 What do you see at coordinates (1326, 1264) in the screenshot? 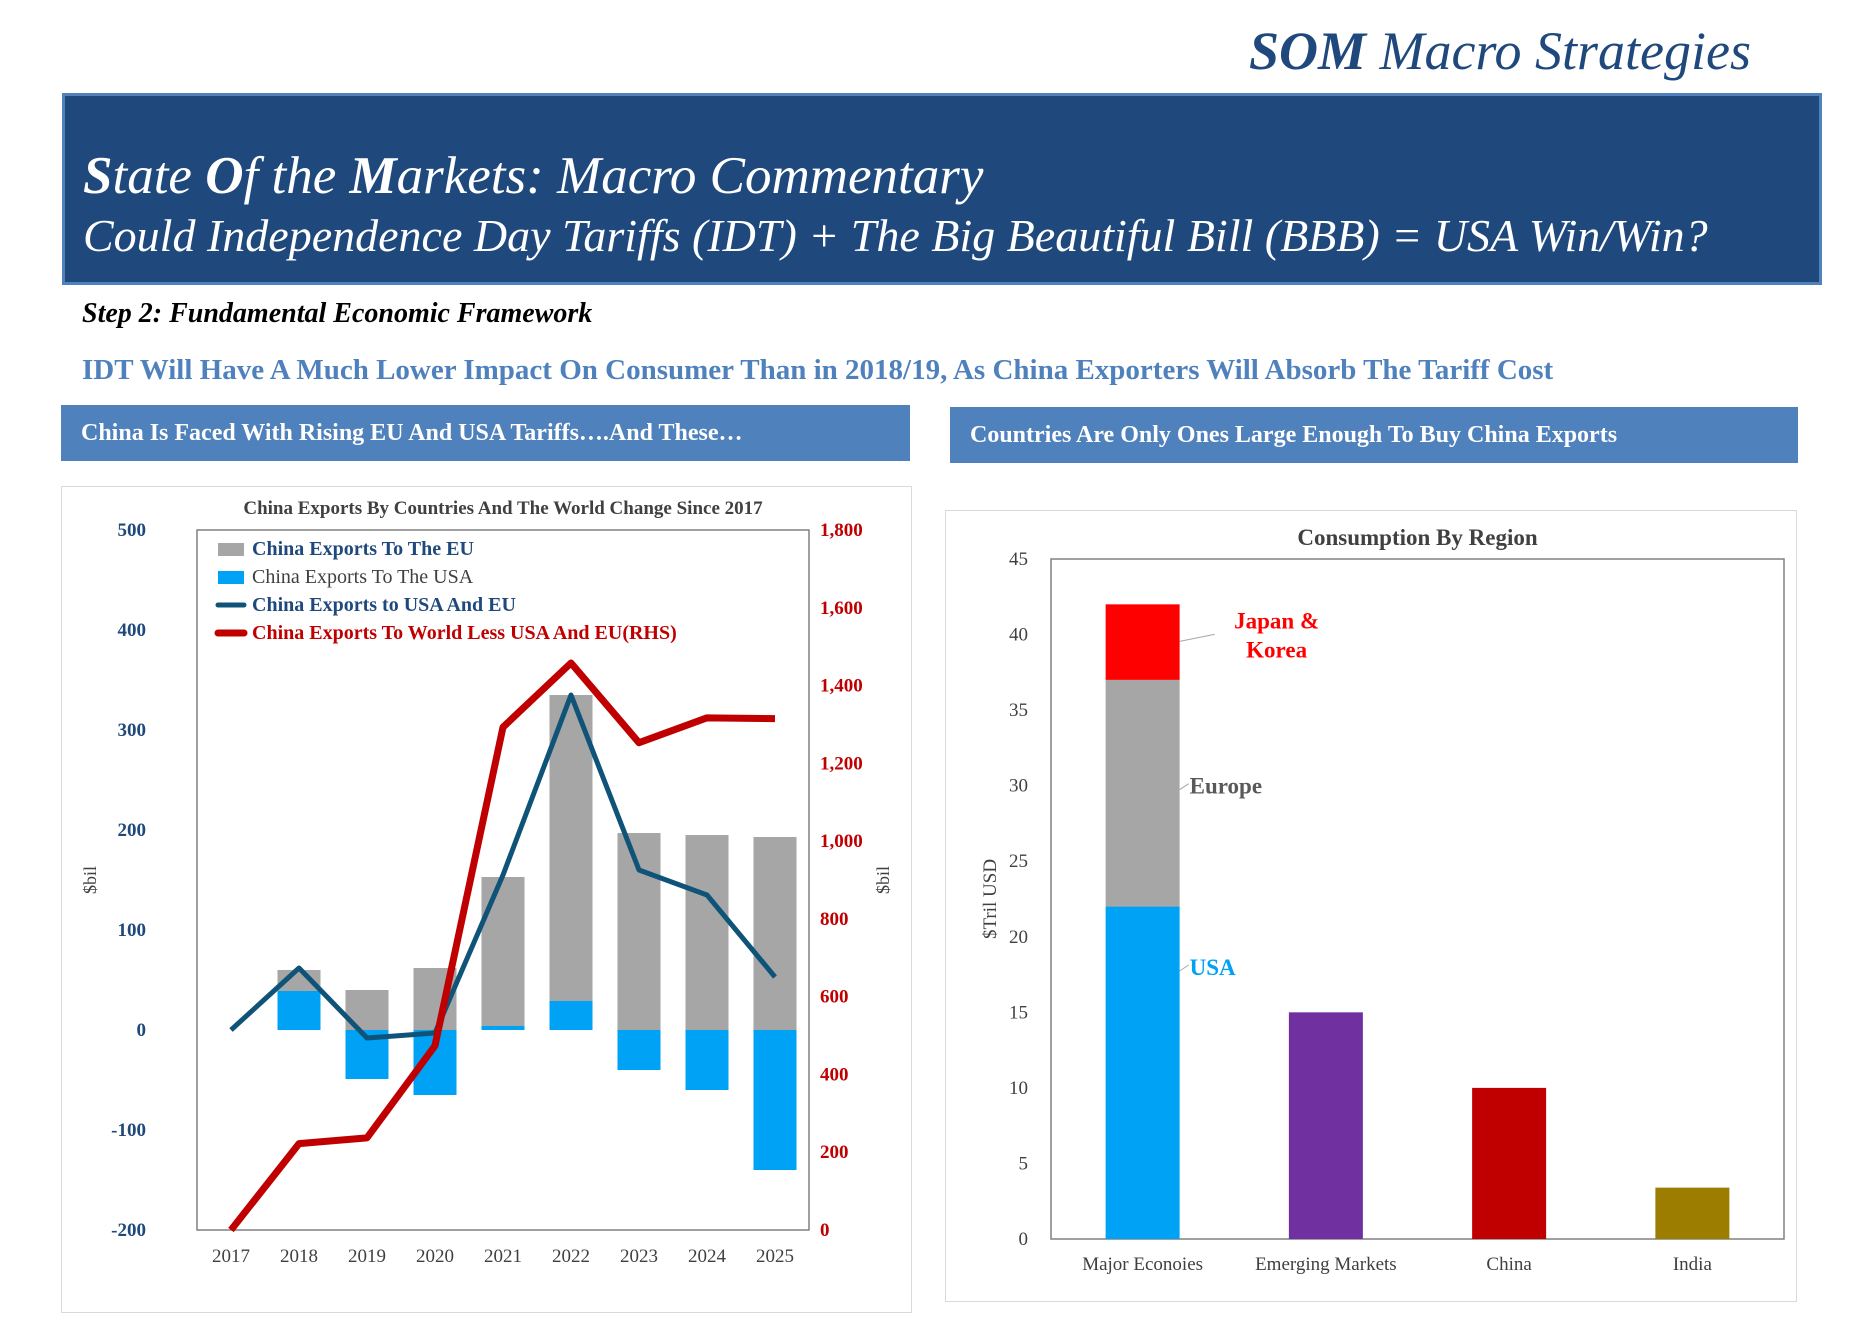
I see `x-tick-label: Emerging Markets` at bounding box center [1326, 1264].